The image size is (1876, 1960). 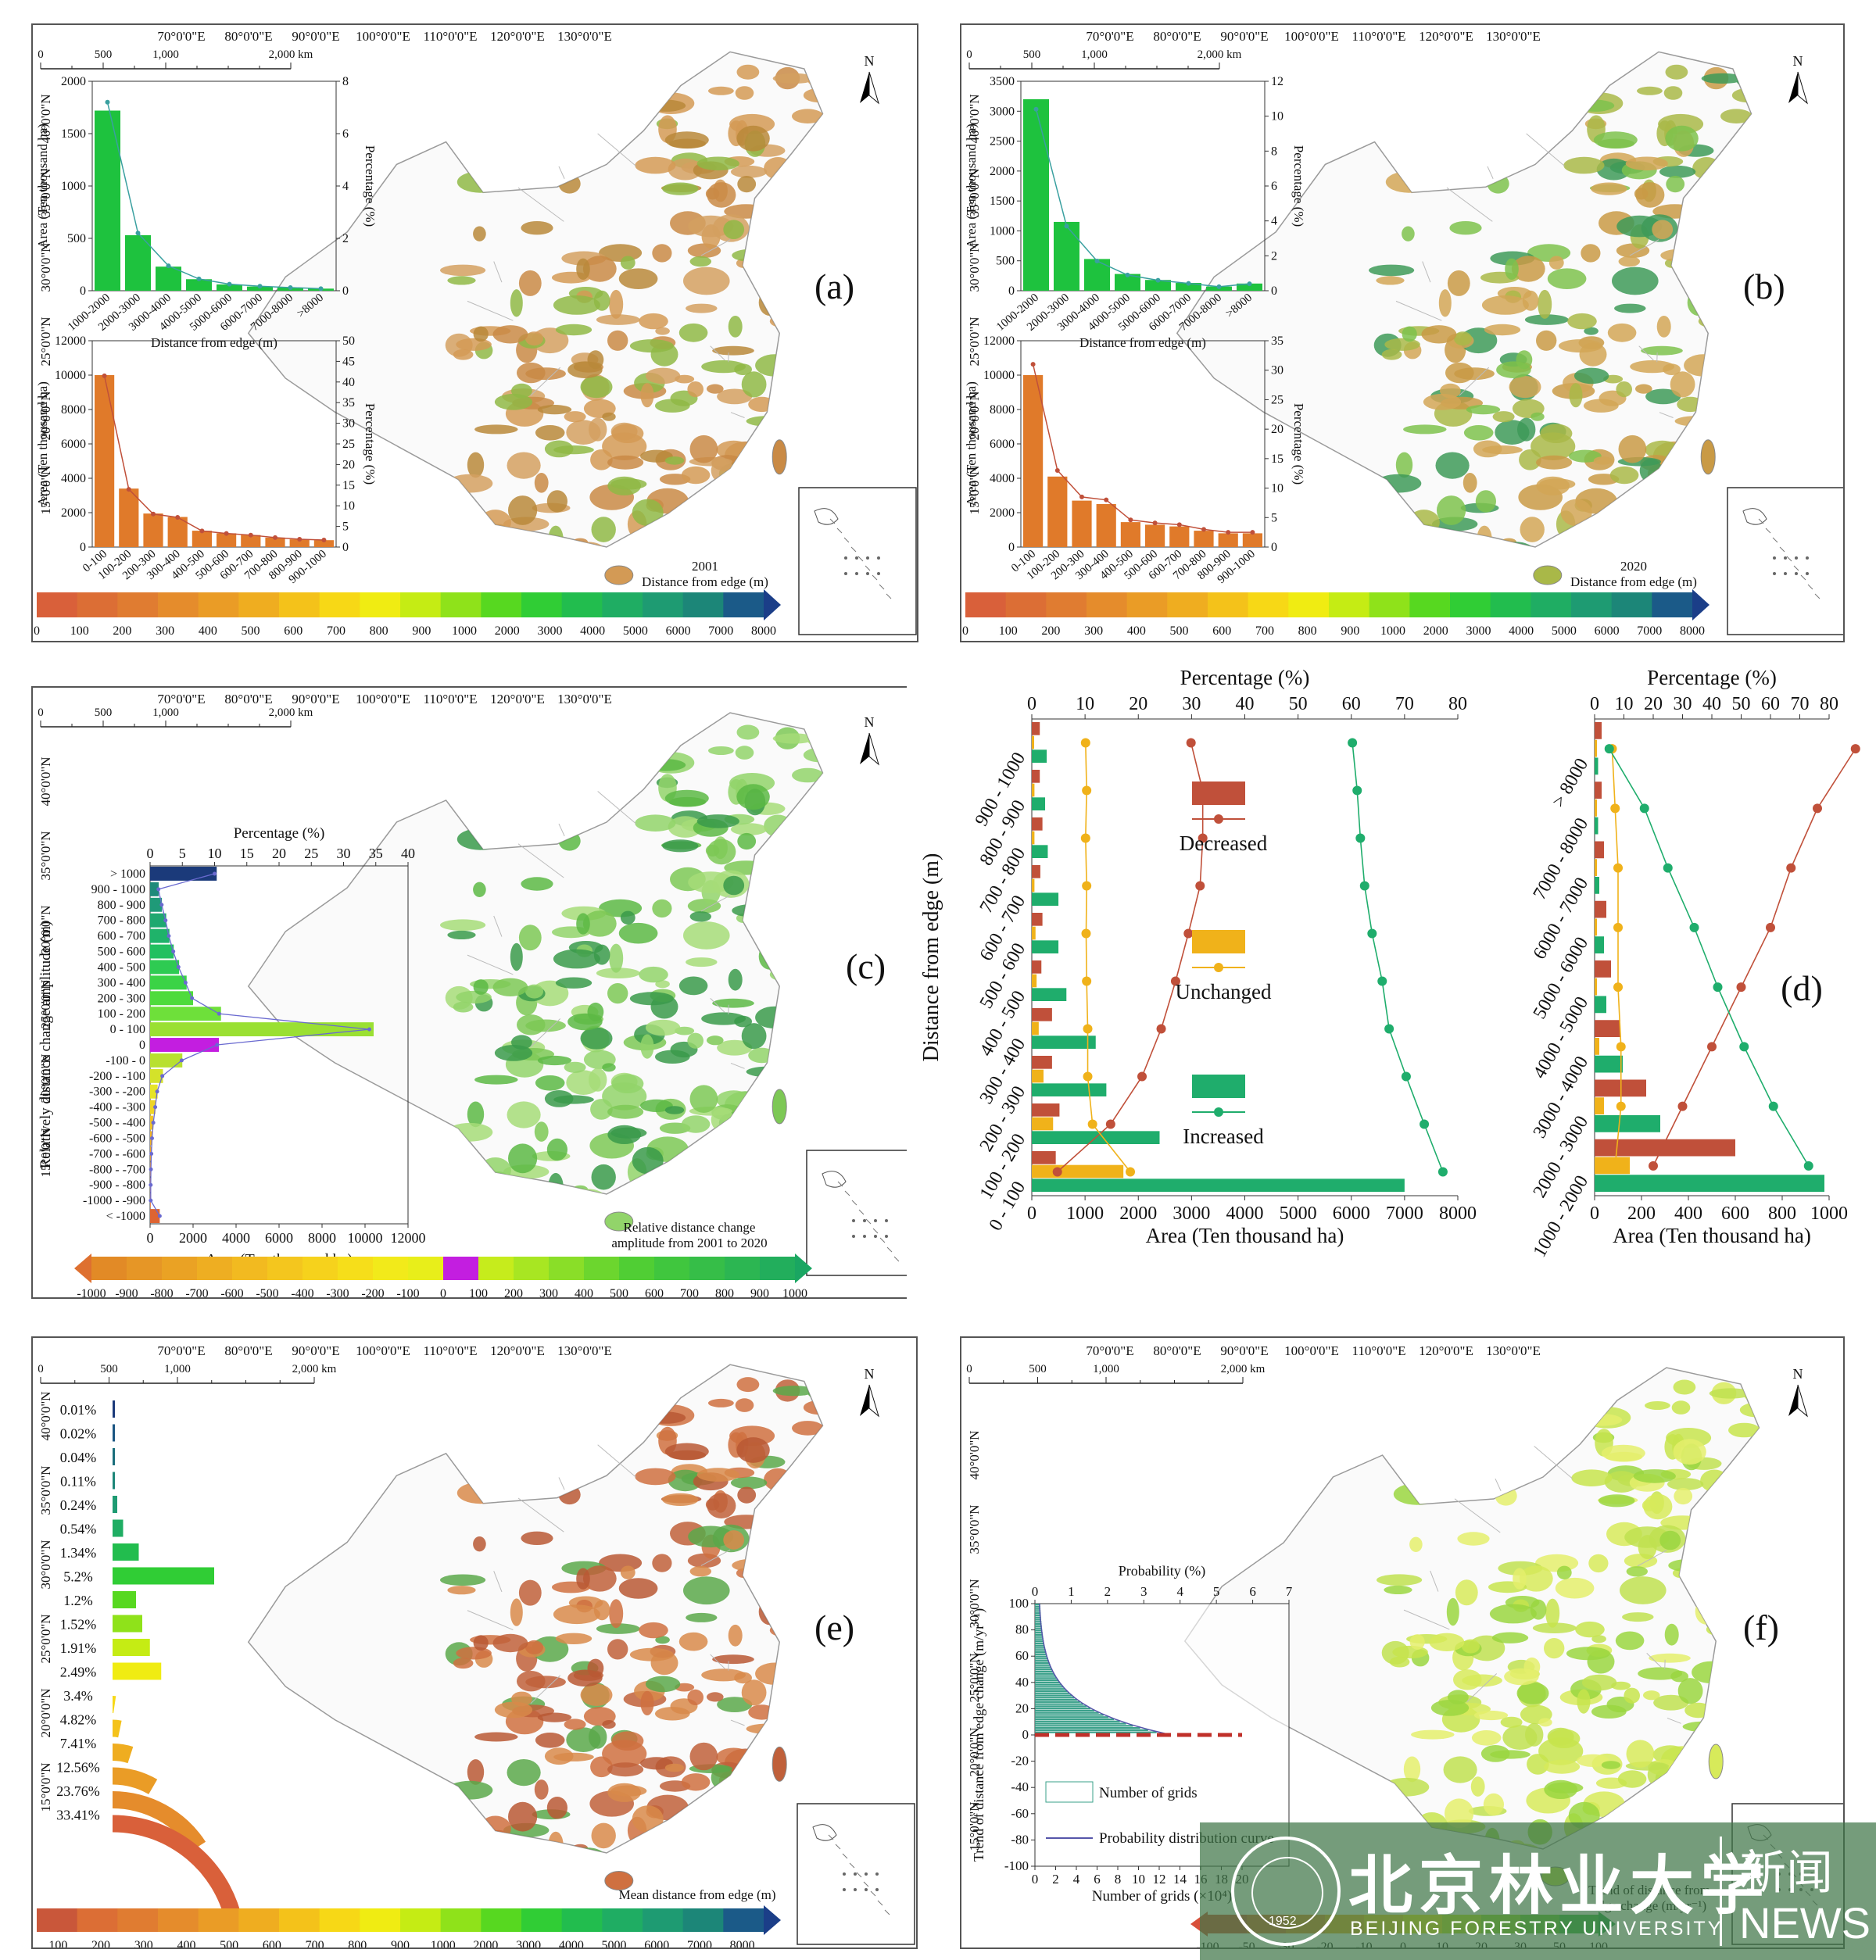 What do you see at coordinates (1143, 1591) in the screenshot?
I see `x2-tick-label: 3` at bounding box center [1143, 1591].